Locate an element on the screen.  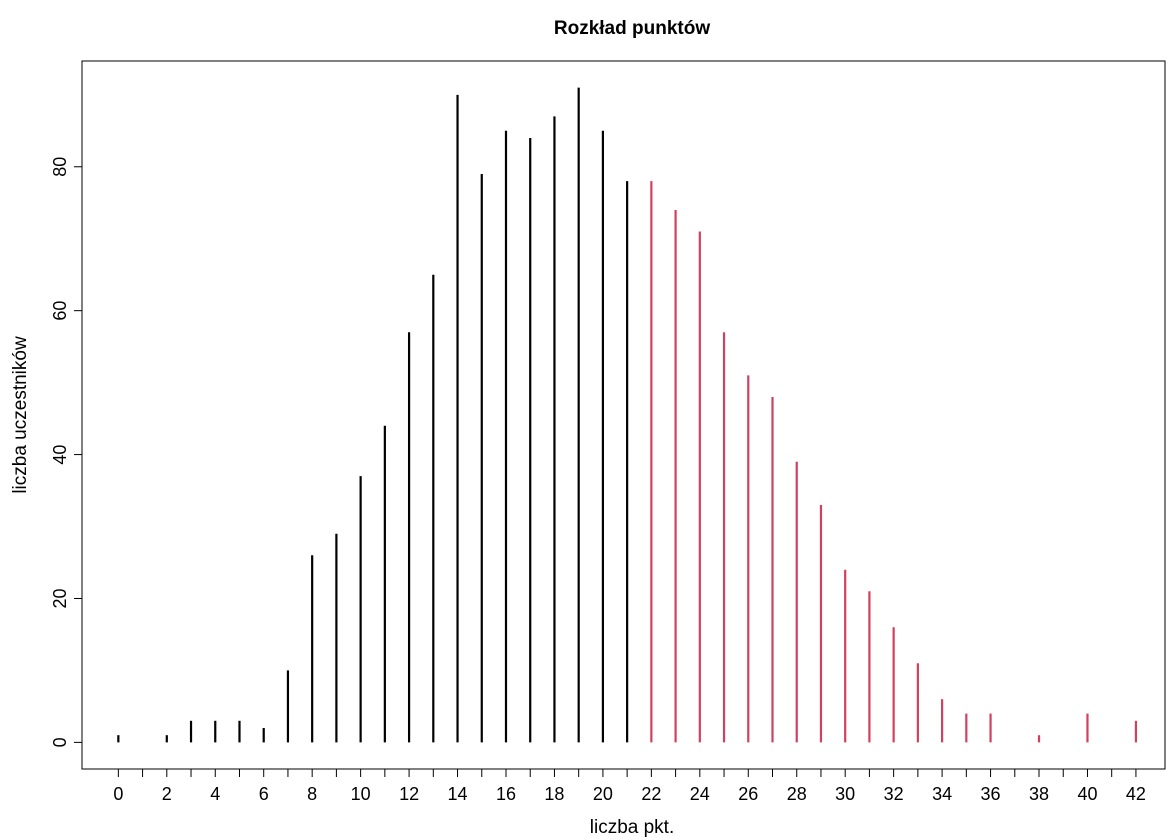
chart-title: Rozkład punktów is located at coordinates (632, 28).